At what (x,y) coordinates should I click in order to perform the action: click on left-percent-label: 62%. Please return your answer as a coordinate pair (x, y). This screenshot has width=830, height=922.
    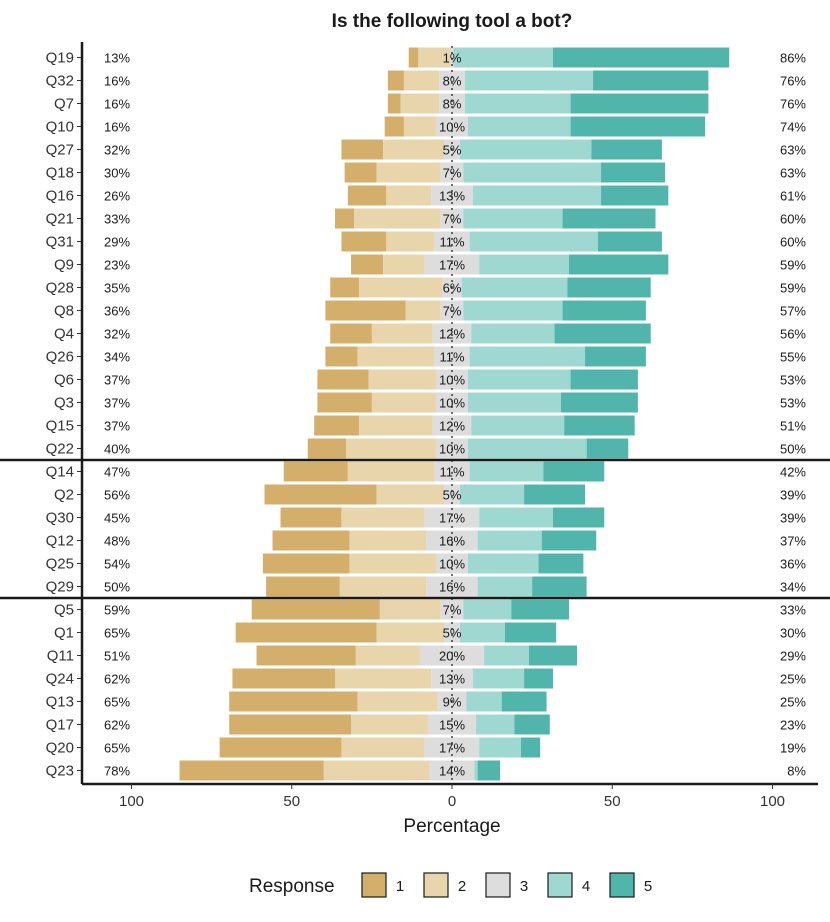
    Looking at the image, I should click on (117, 725).